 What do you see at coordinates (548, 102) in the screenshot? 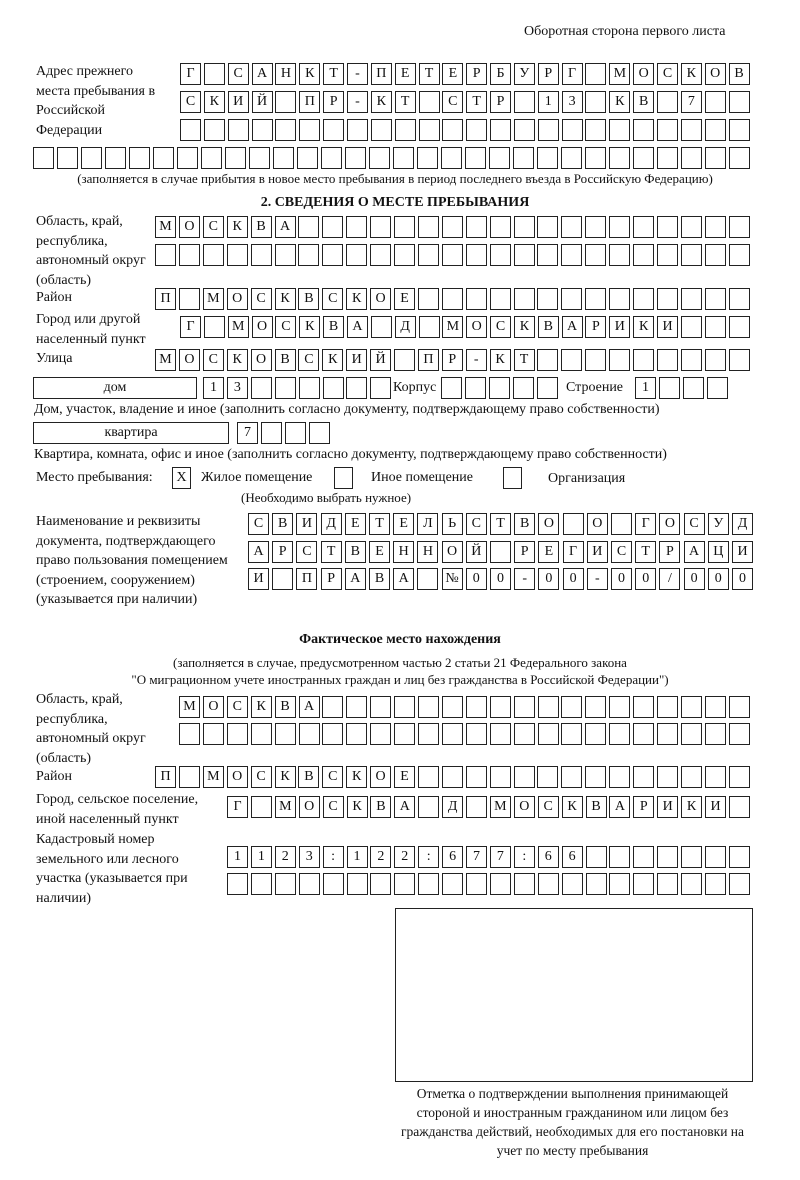
I see `char-cell: 1` at bounding box center [548, 102].